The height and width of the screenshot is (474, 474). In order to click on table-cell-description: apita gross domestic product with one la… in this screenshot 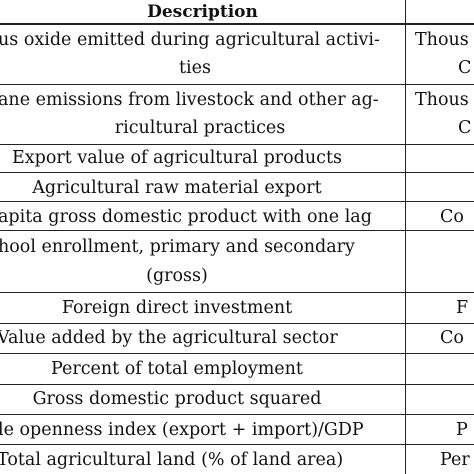, I will do `click(186, 217)`.